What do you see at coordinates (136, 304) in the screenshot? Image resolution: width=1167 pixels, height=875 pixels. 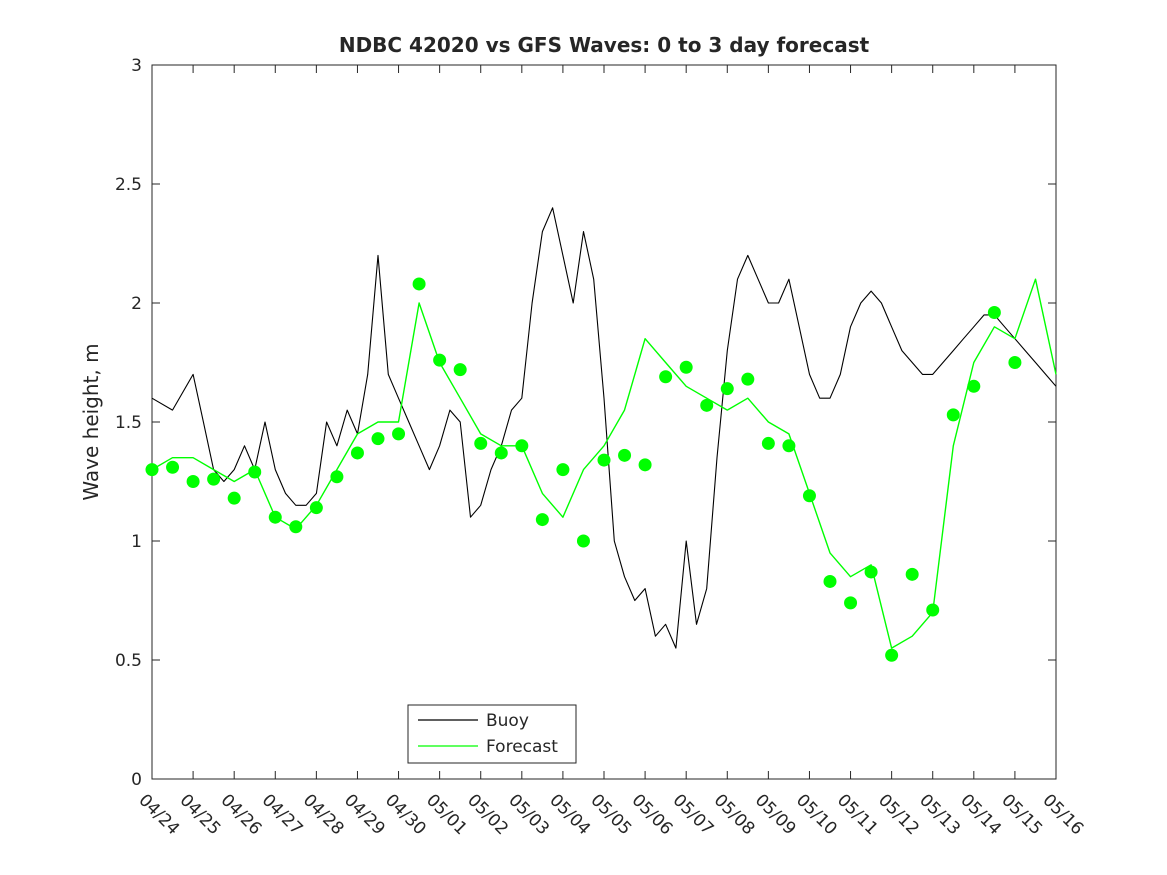 I see `y-tick-label: 2` at bounding box center [136, 304].